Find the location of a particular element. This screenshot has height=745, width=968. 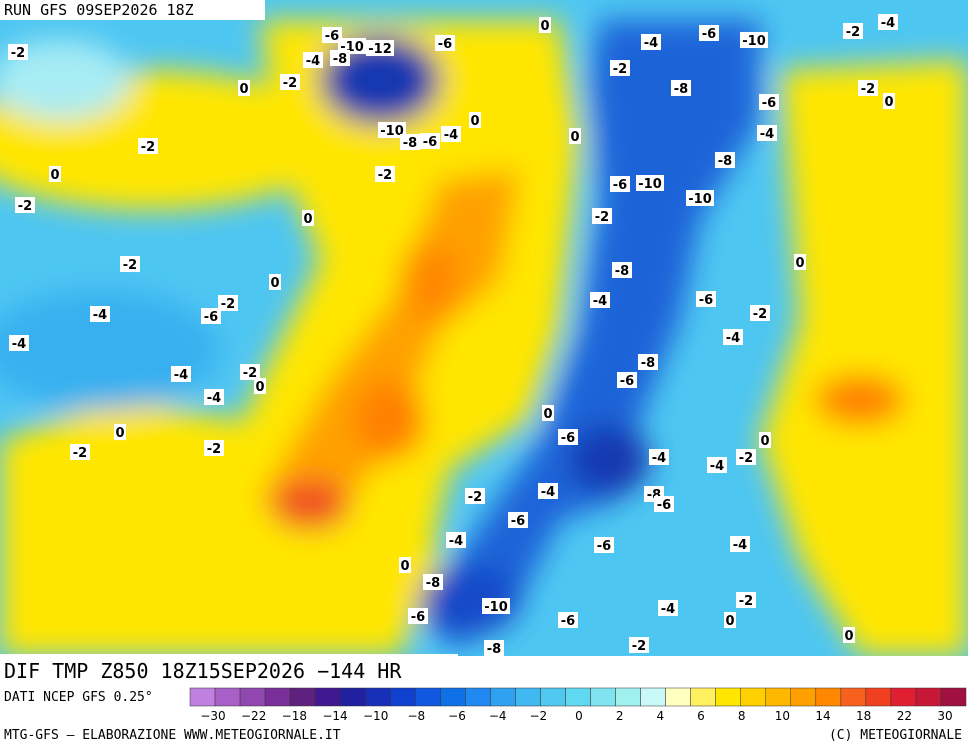

footer-copyright: (C) METEOGIORNALE is located at coordinates (895, 735).